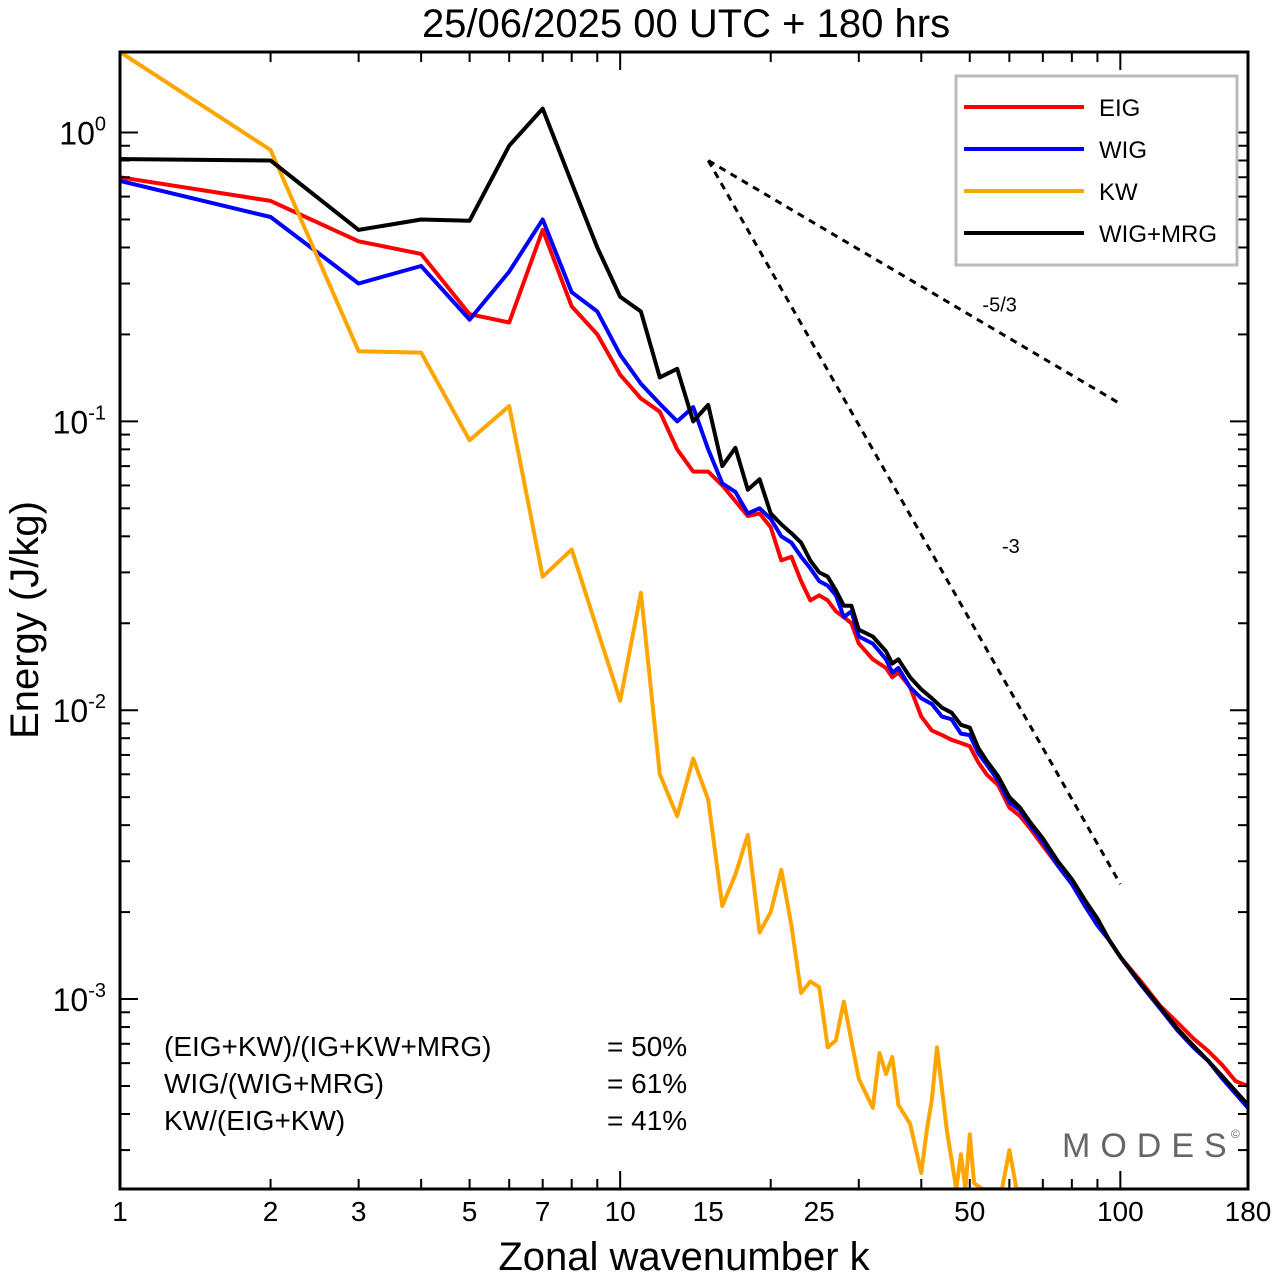 Image resolution: width=1280 pixels, height=1281 pixels. I want to click on x-tick-labels: 1 2 3 5 7 10 15 25 50 100 180, so click(691, 1211).